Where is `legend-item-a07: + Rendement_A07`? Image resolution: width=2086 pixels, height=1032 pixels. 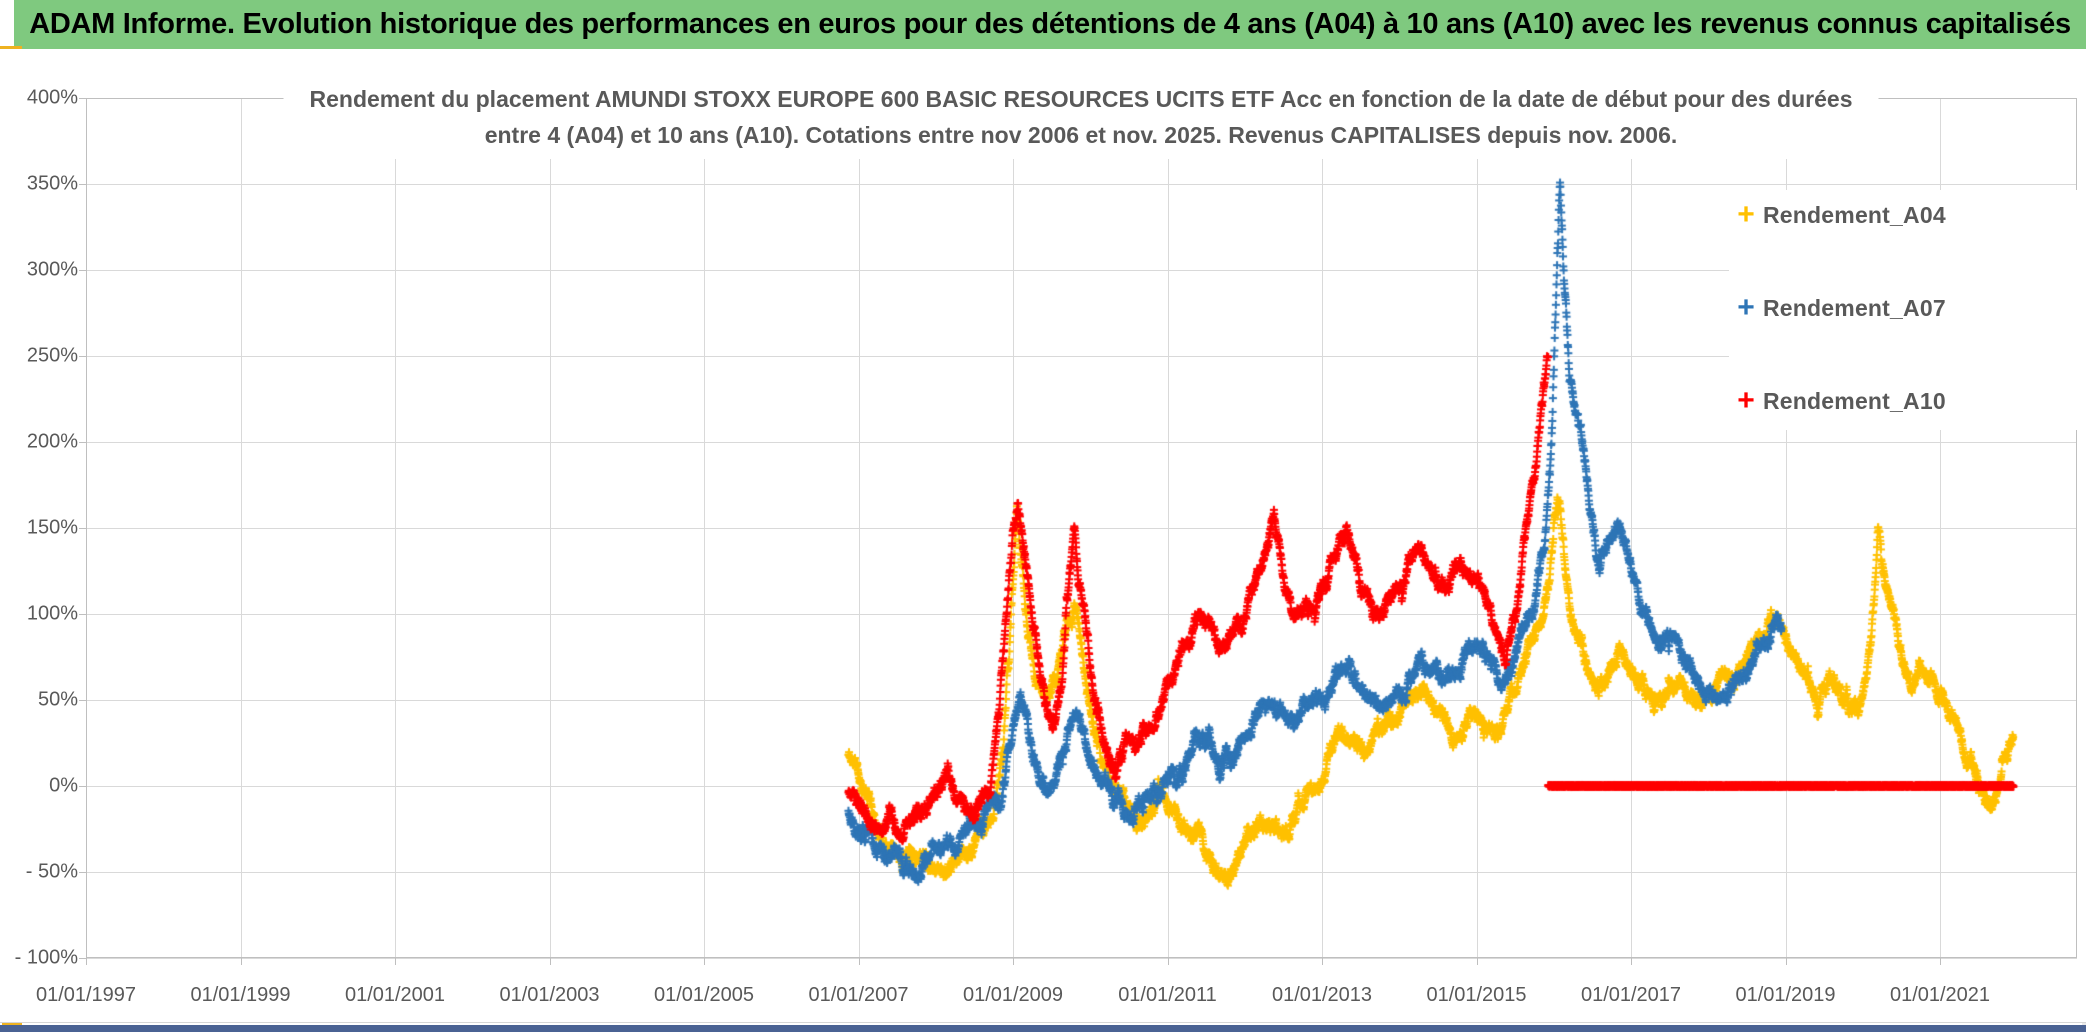 legend-item-a07: + Rendement_A07 is located at coordinates (1904, 308).